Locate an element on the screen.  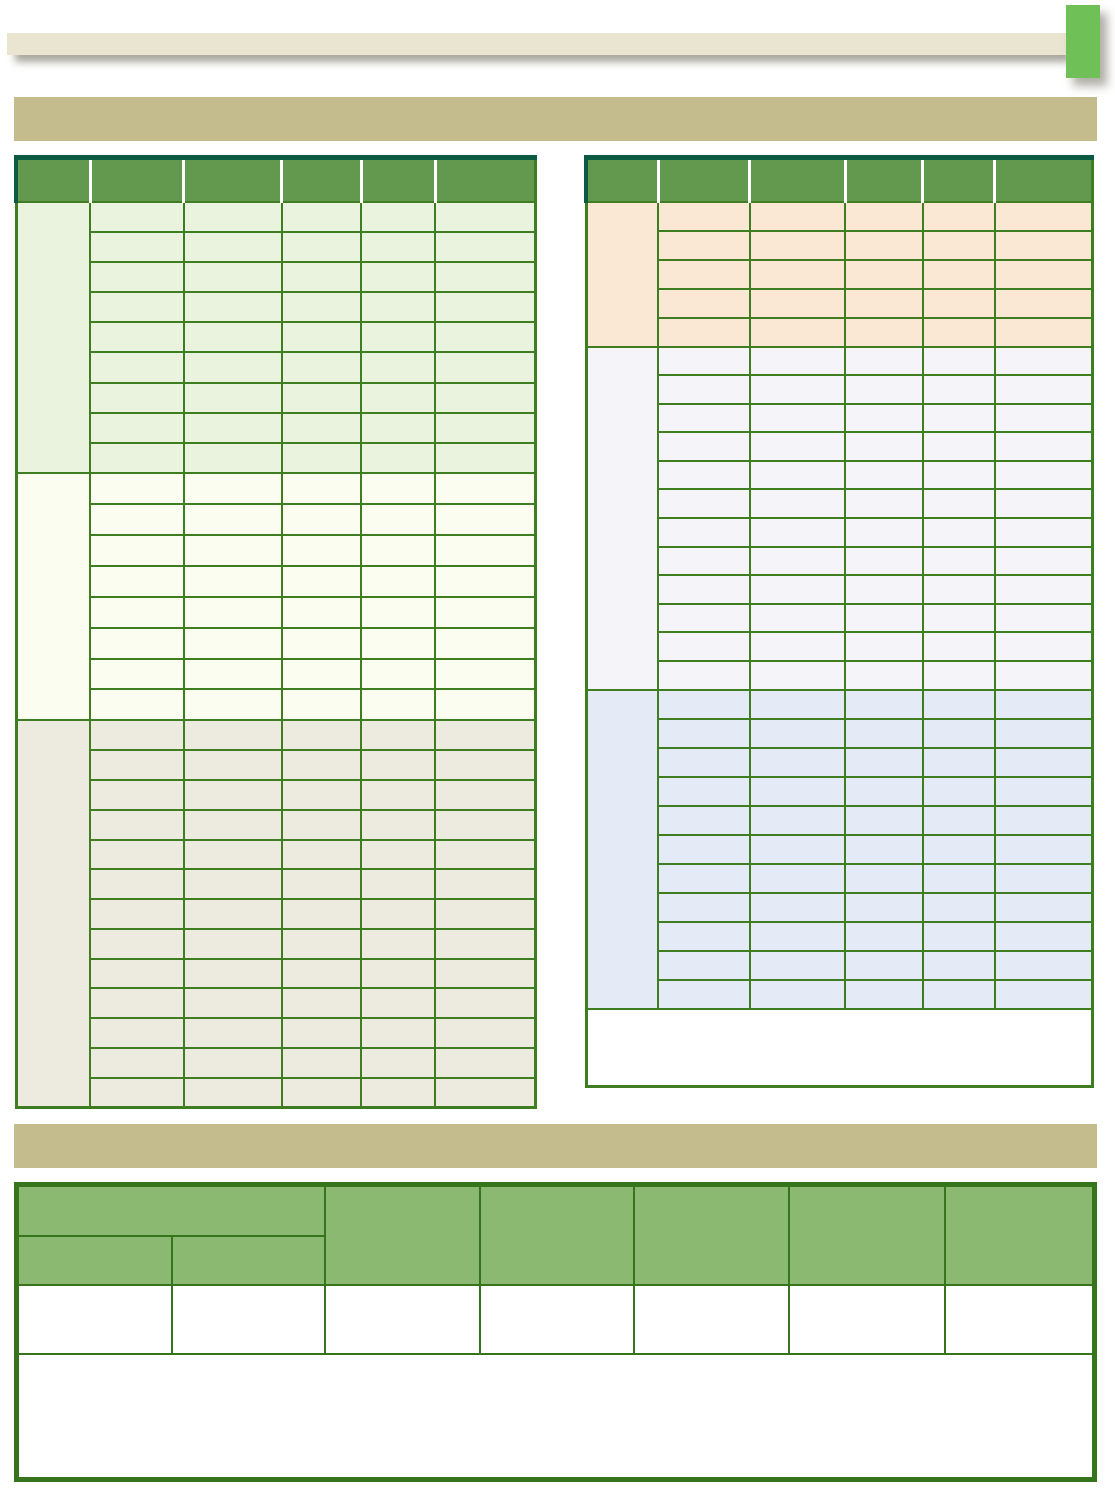
merged-footer-cell is located at coordinates (555, 1416).